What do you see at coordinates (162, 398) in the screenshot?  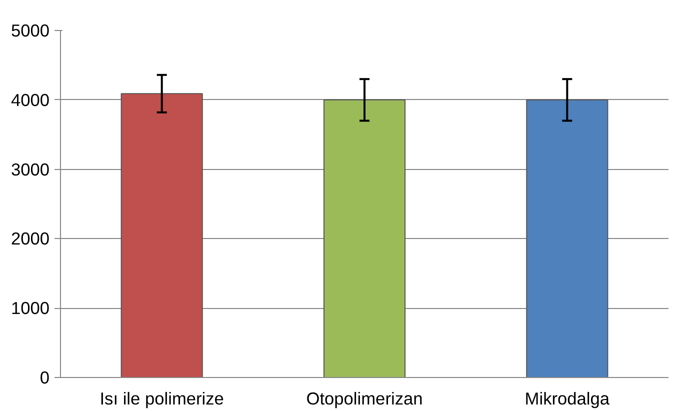 I see `x-tick-label: Isı ile polimerize` at bounding box center [162, 398].